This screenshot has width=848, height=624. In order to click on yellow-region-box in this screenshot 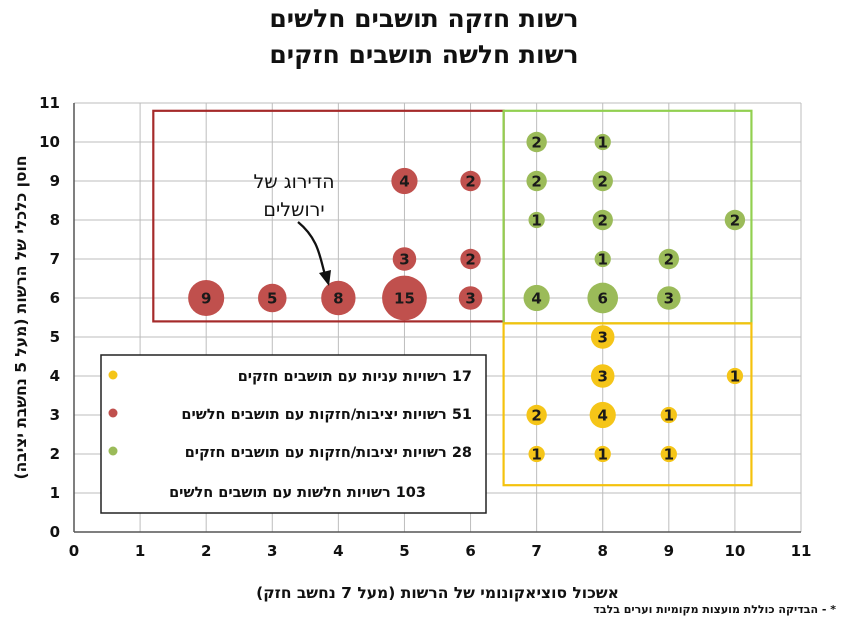, I will do `click(627, 404)`.